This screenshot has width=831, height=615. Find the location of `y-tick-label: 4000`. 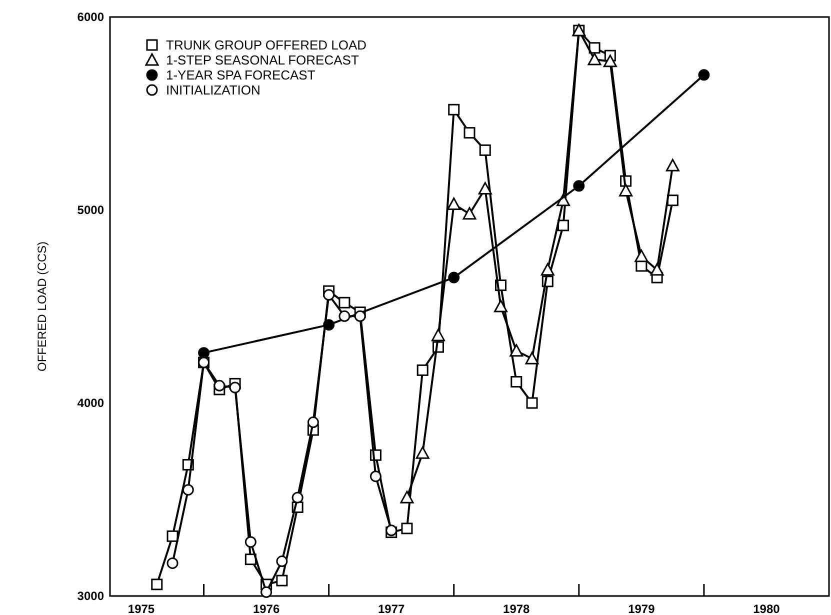

y-tick-label: 4000 is located at coordinates (90, 403).